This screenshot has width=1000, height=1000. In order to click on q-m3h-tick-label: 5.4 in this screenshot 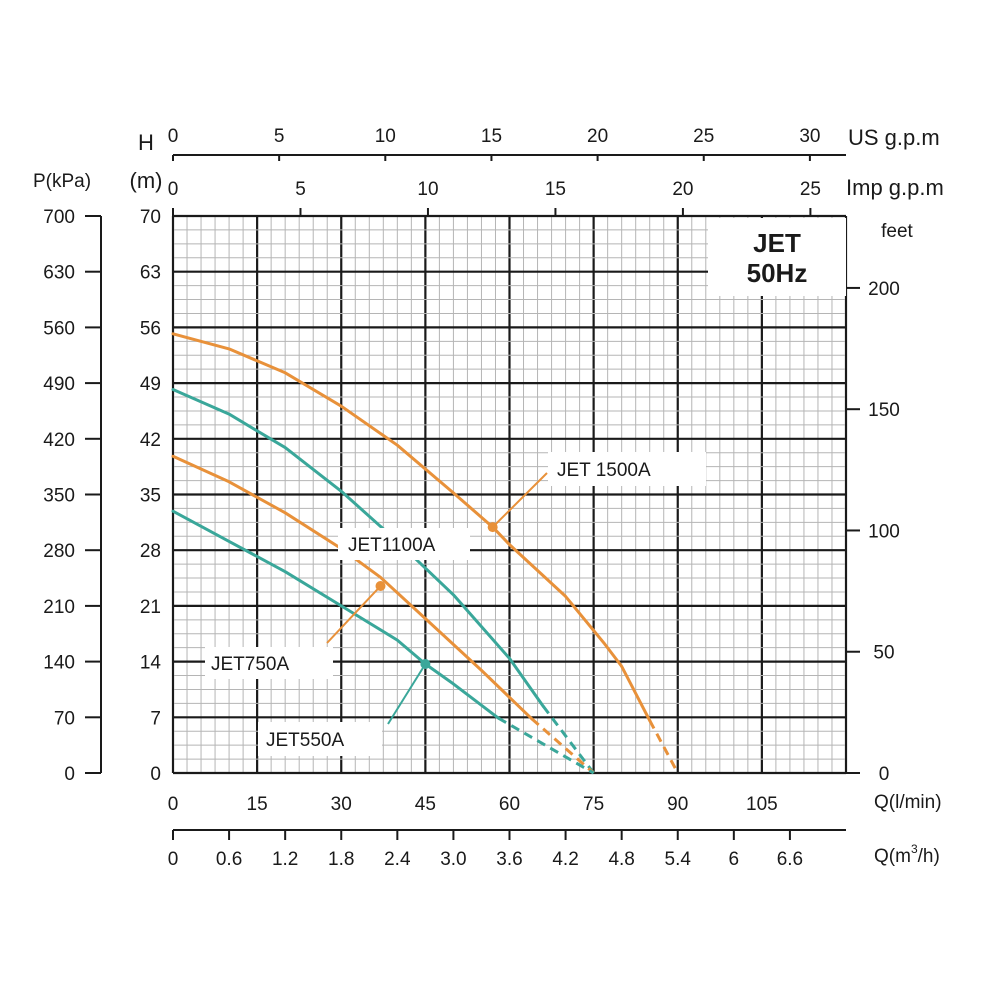, I will do `click(678, 859)`.